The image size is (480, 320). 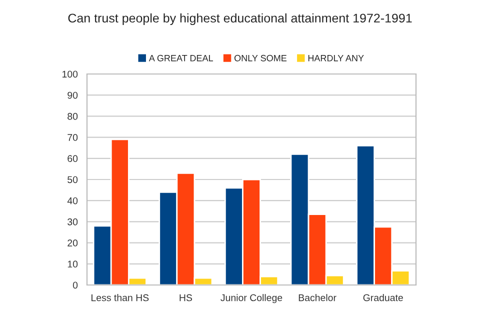 What do you see at coordinates (73, 264) in the screenshot?
I see `y-tick-label: 10` at bounding box center [73, 264].